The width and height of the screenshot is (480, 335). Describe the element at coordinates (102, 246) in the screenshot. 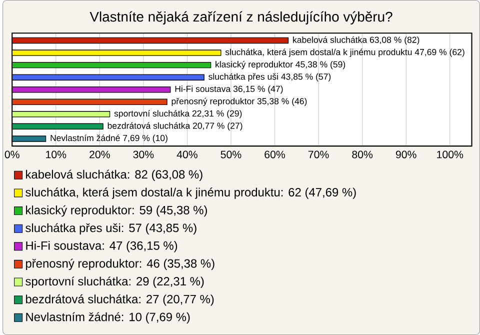

I see `legend-label: Hi-Fi soustava: 47 (36,15 %)` at that location.